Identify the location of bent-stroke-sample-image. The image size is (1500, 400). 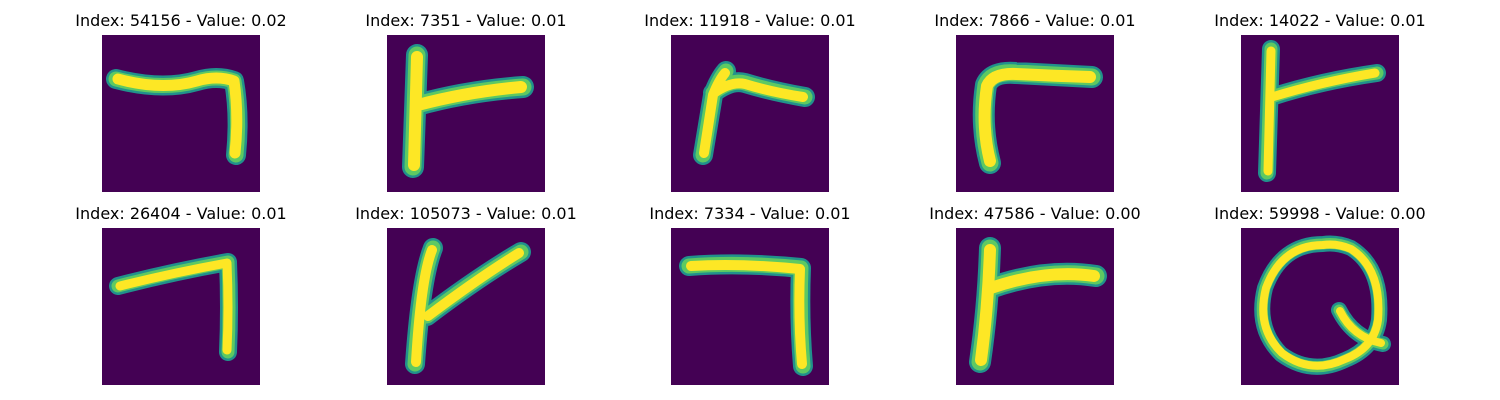
(750, 113).